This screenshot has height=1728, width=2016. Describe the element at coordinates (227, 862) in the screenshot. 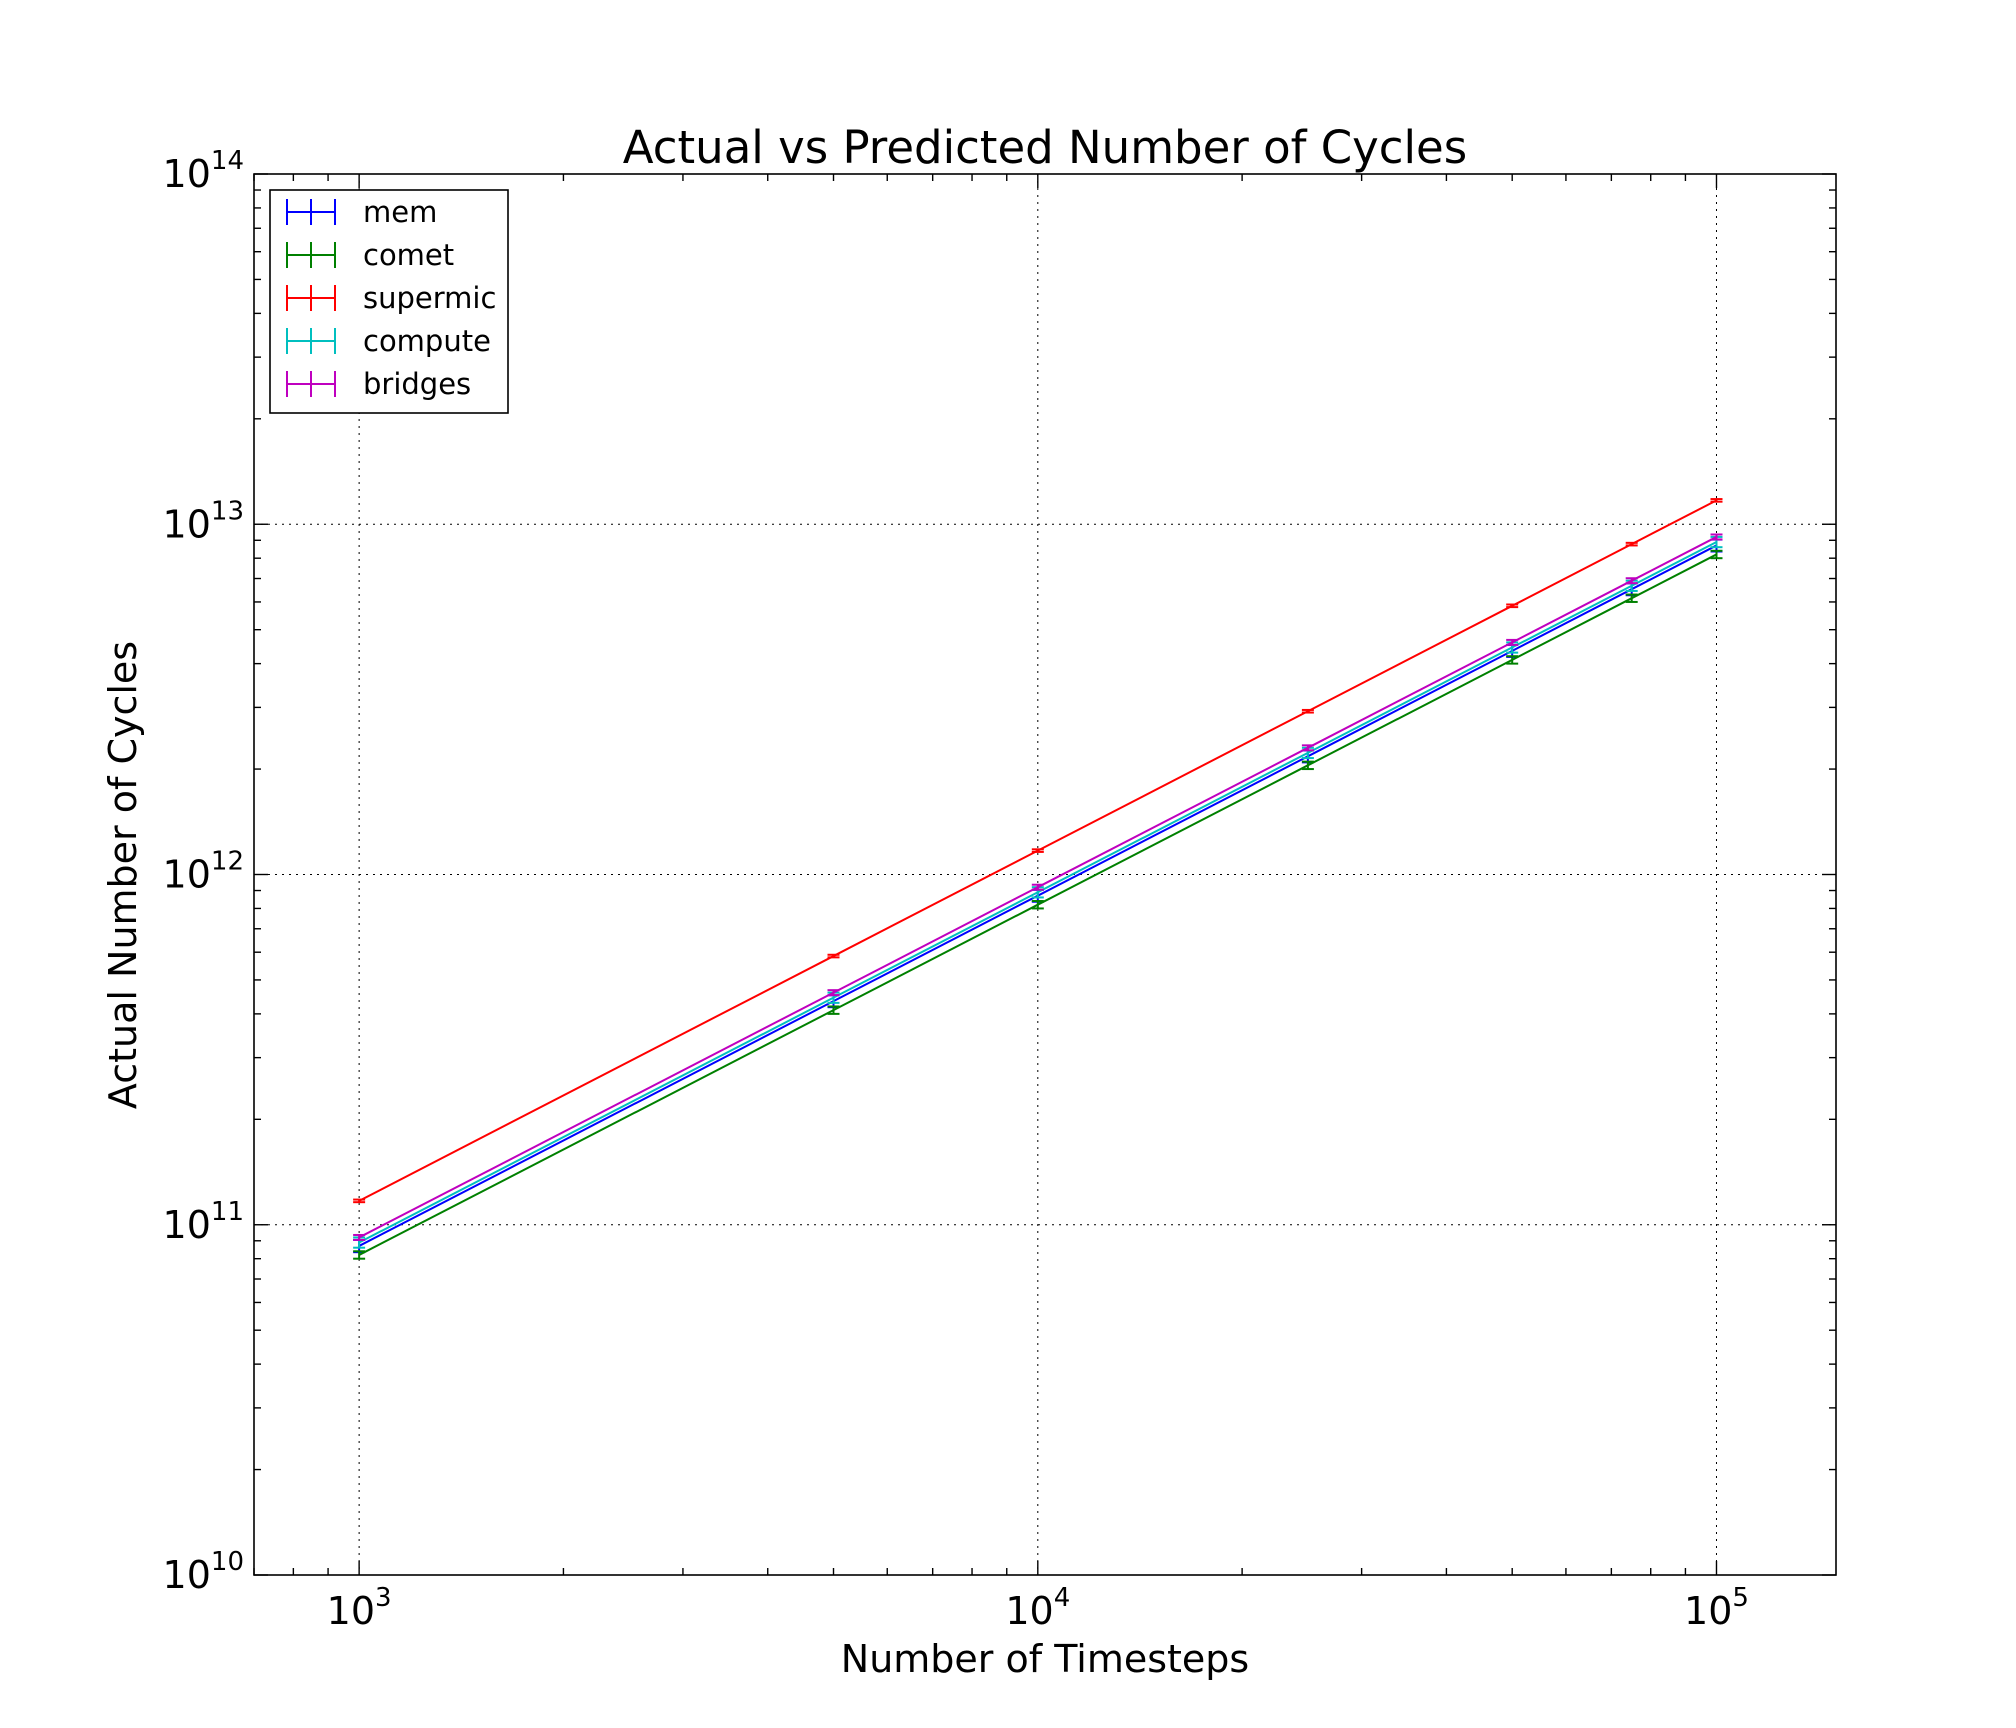

I see `tick-label-exponent: 12` at that location.